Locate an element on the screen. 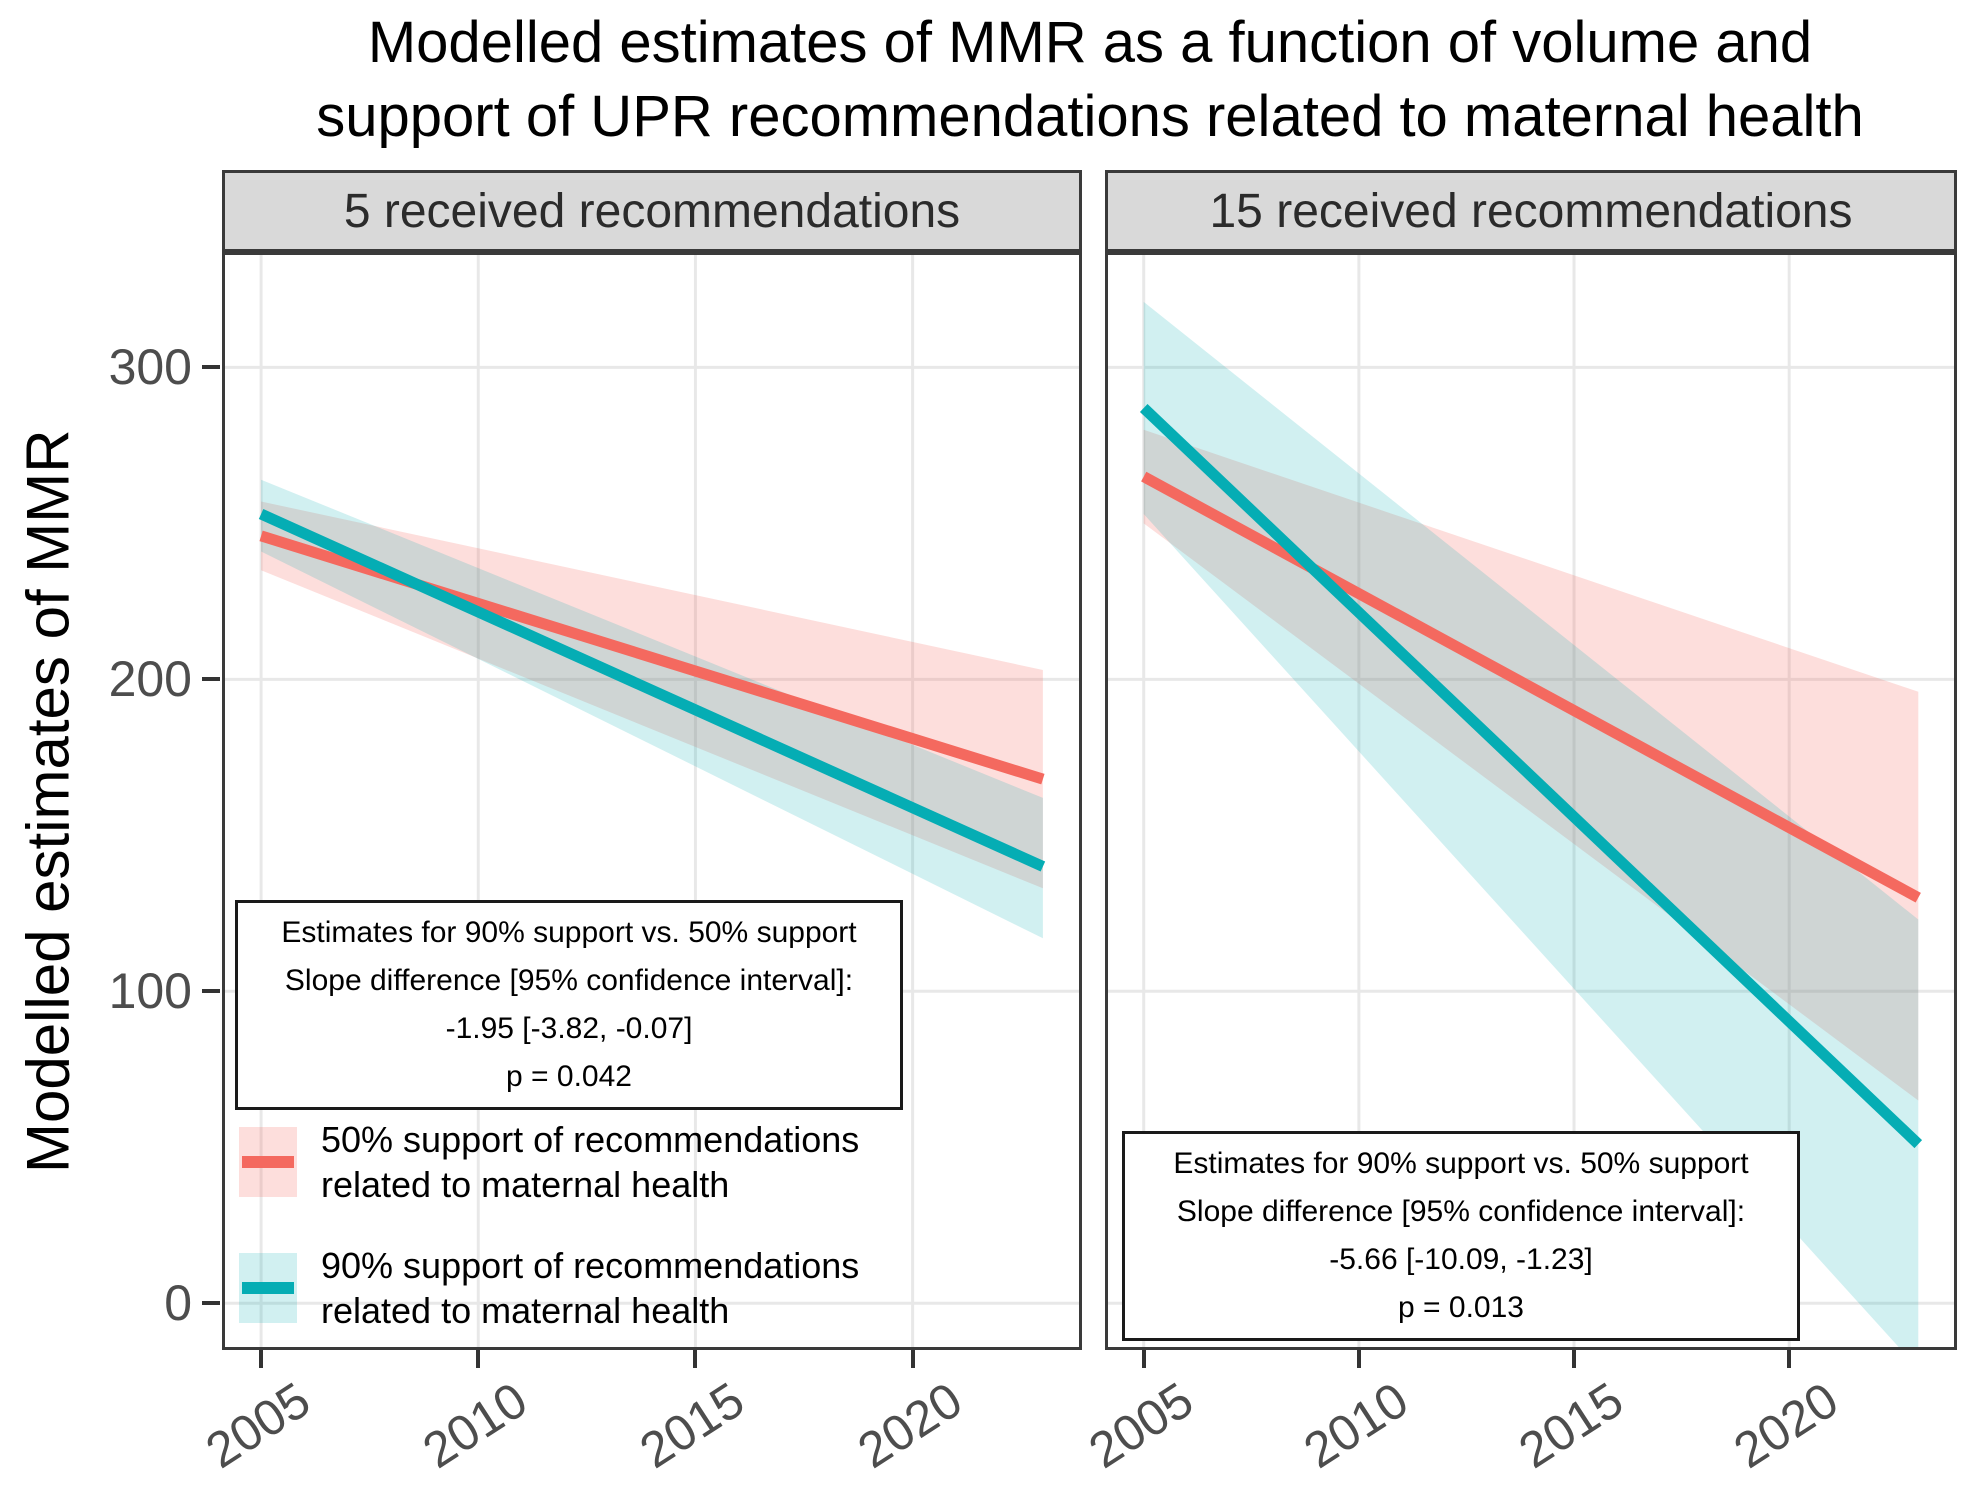  annotation-line: p = 0.013 is located at coordinates (1461, 1307).